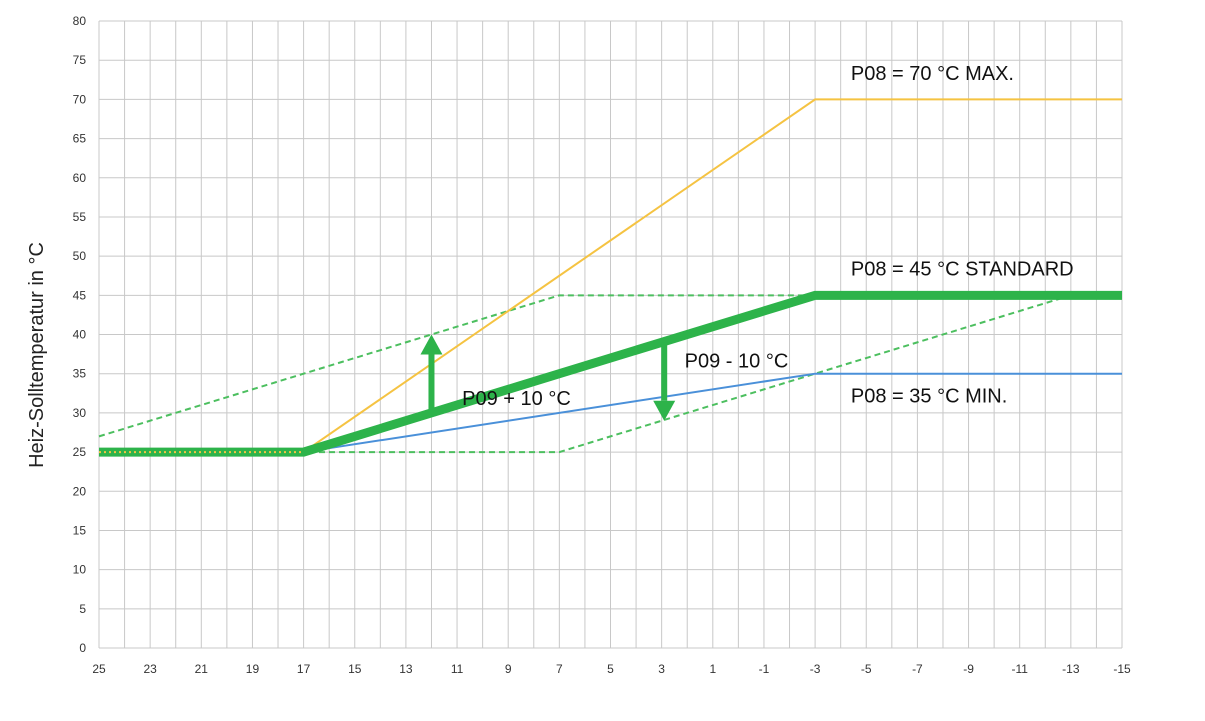 This screenshot has height=721, width=1205. Describe the element at coordinates (202, 669) in the screenshot. I see `x-tick-label: 21` at that location.